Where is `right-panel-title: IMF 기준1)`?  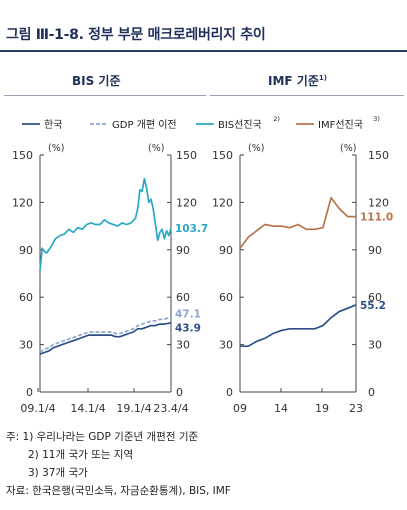 right-panel-title: IMF 기준1) is located at coordinates (297, 80).